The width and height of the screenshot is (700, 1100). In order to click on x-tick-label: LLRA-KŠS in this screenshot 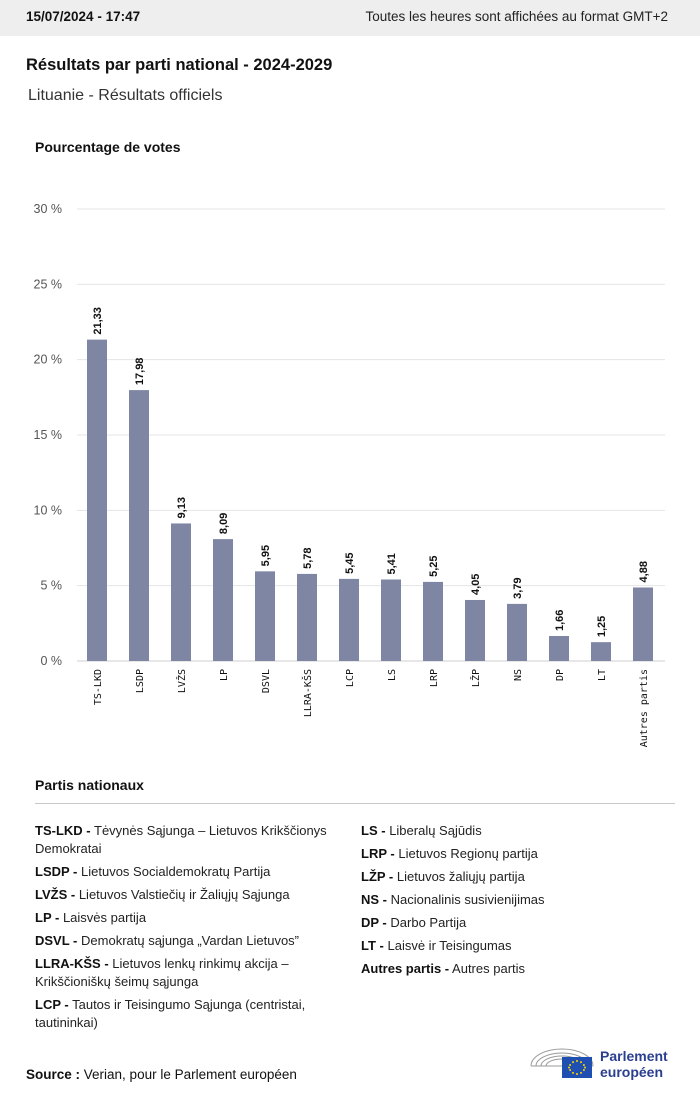, I will do `click(307, 693)`.